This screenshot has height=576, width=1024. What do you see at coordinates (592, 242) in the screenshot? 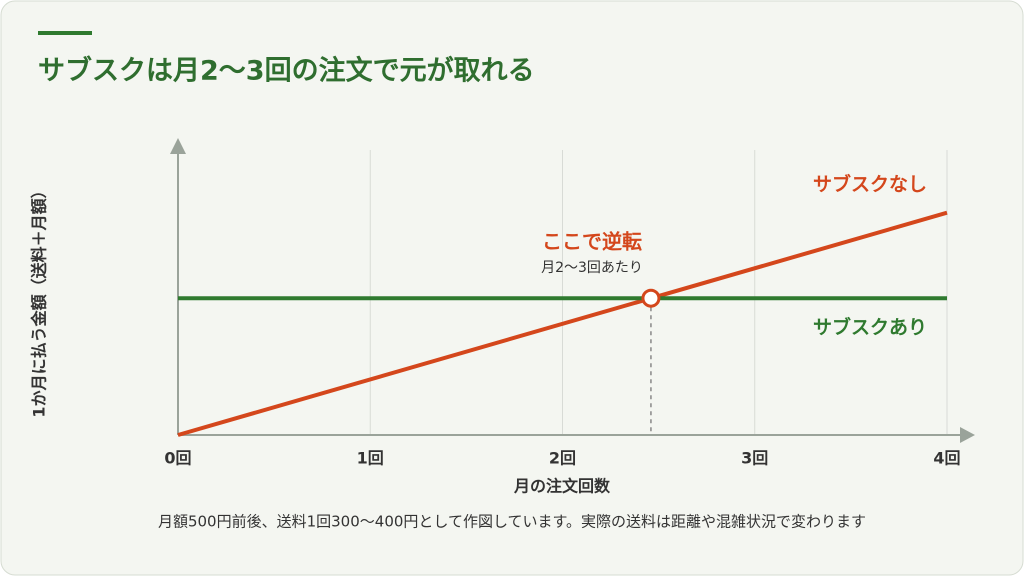
I see `annotation: ここで逆転` at bounding box center [592, 242].